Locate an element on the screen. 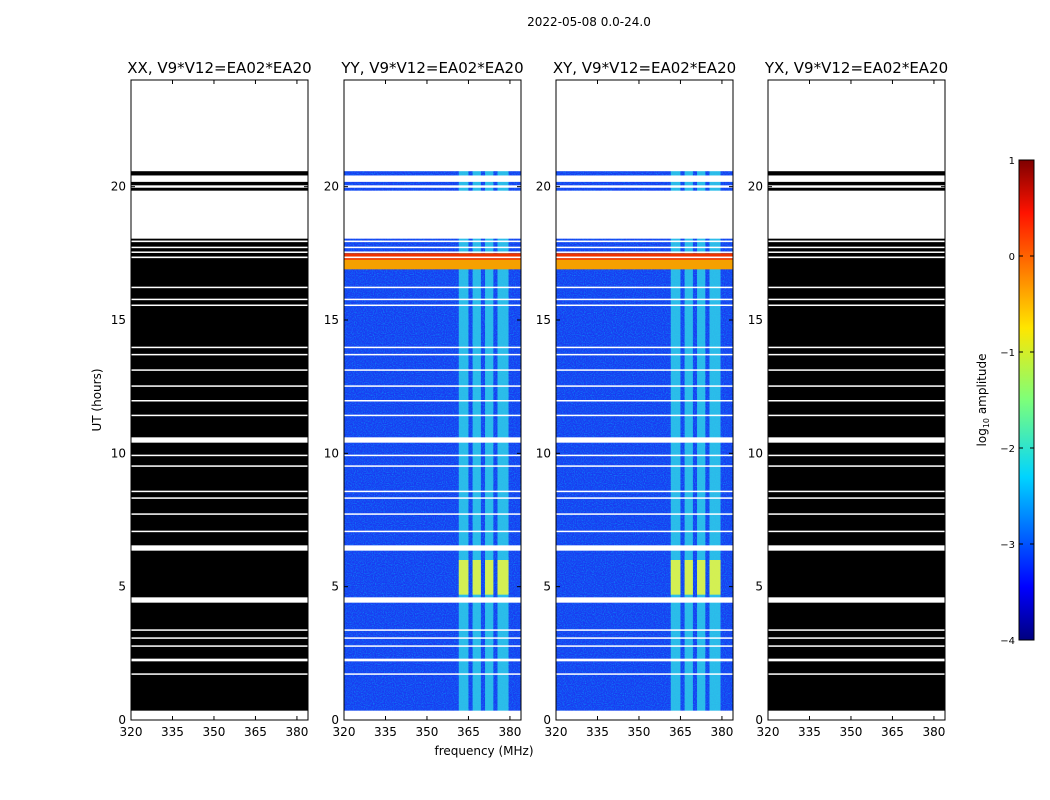 Image resolution: width=1050 pixels, height=800 pixels. colorbar-label-log: log is located at coordinates (982, 437).